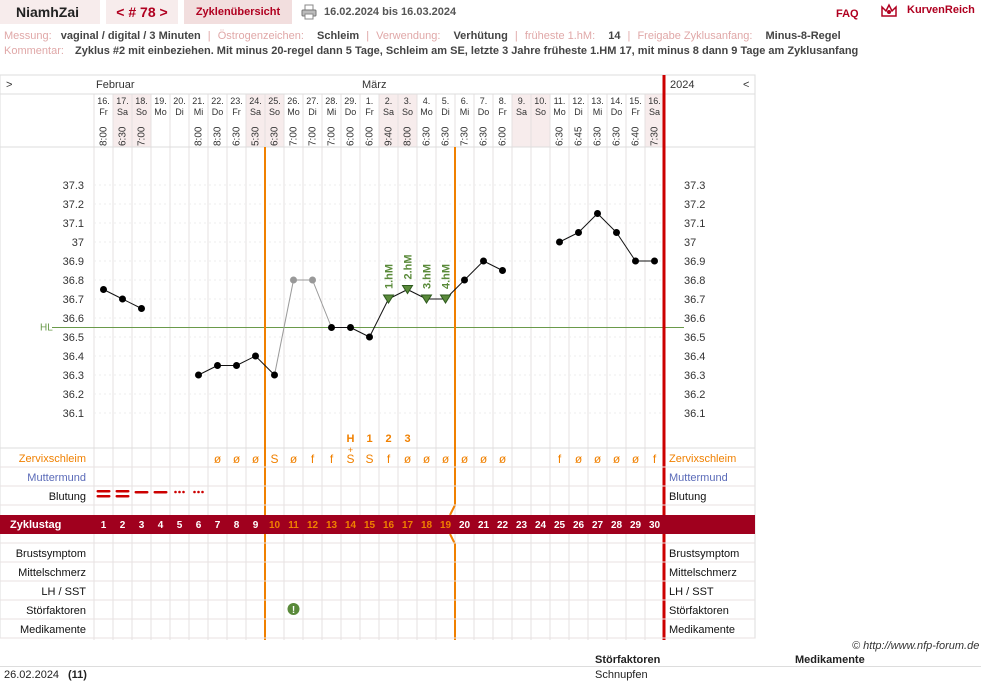 The image size is (981, 698). I want to click on note-cycle-day: (11), so click(77, 675).